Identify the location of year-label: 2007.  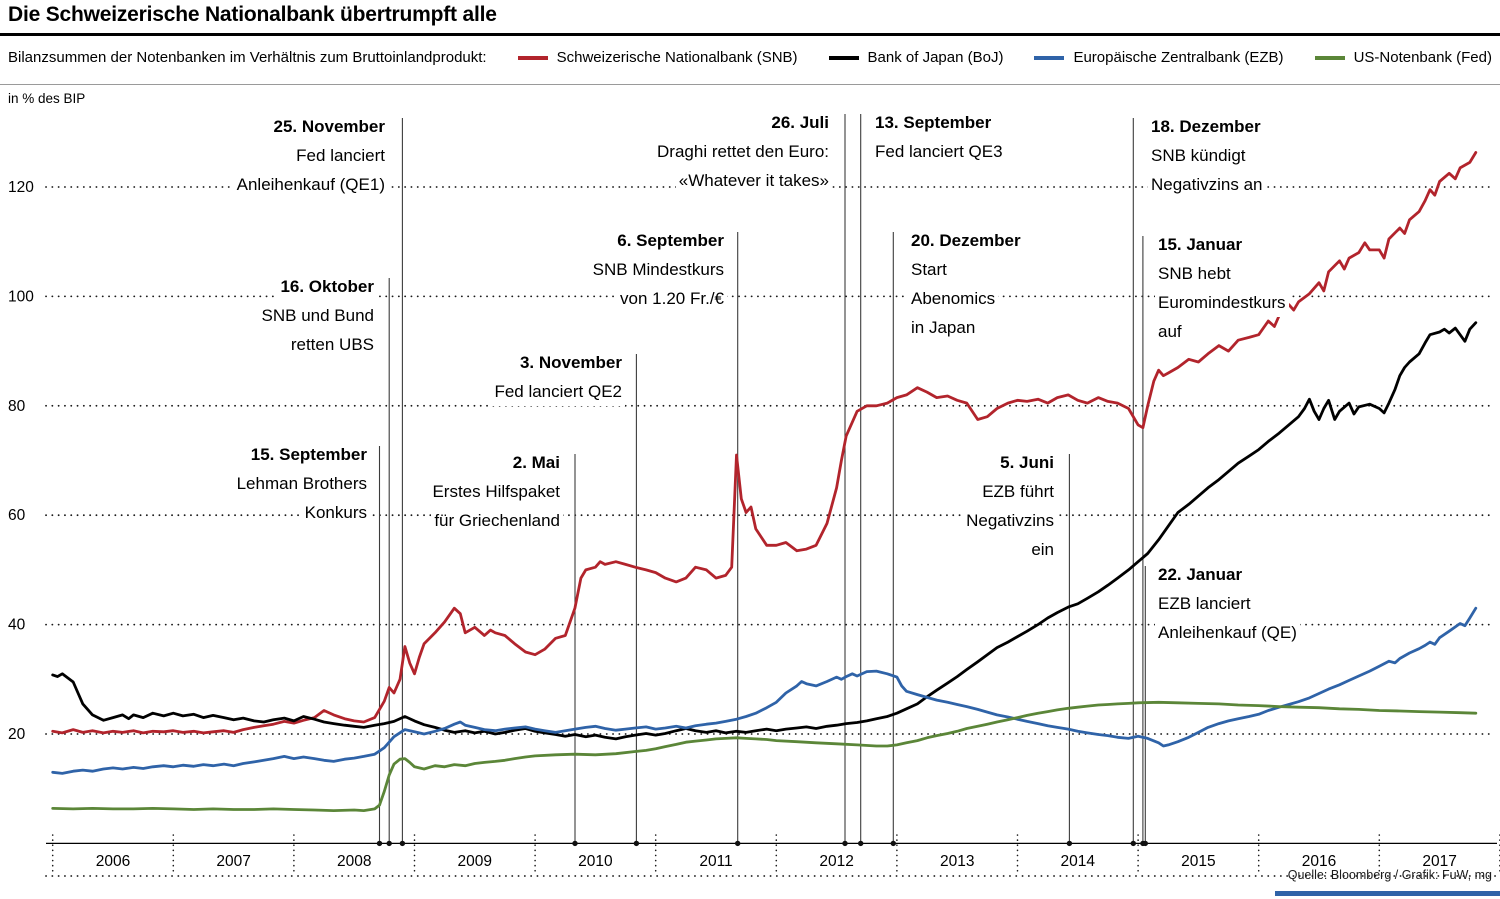
(233, 861).